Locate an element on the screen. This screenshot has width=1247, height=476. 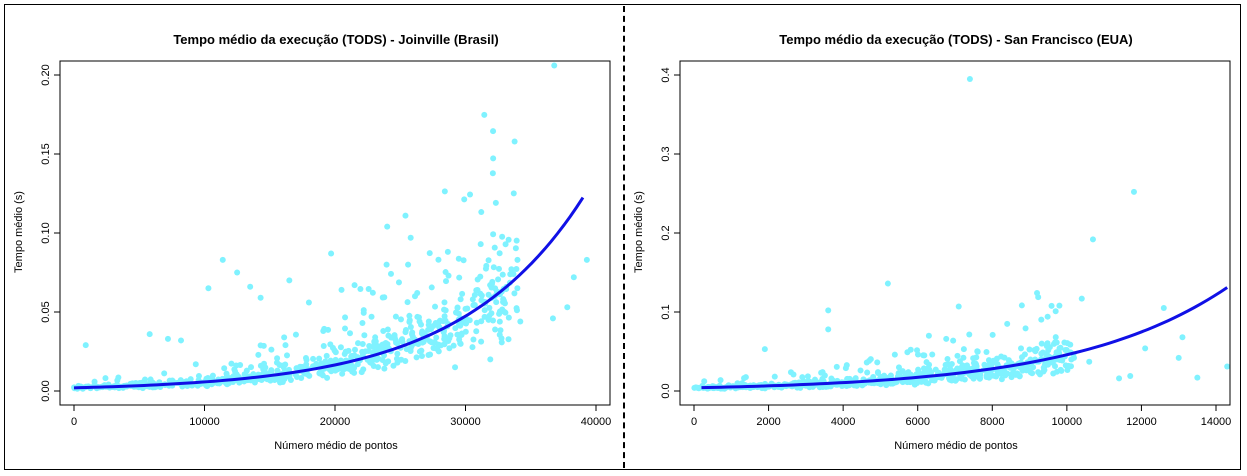
y-tick-label: 0.05 is located at coordinates (46, 311).